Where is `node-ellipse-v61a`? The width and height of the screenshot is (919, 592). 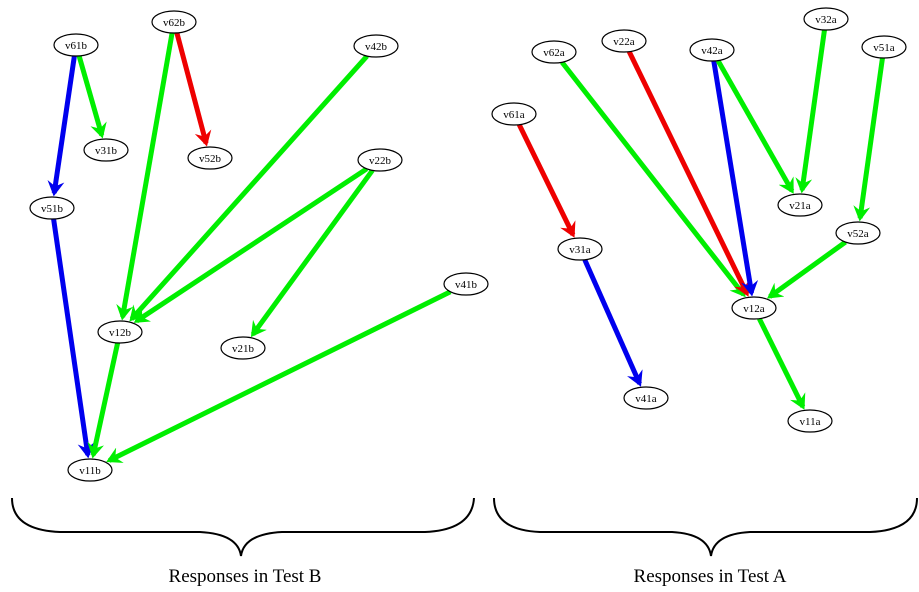 node-ellipse-v61a is located at coordinates (514, 114).